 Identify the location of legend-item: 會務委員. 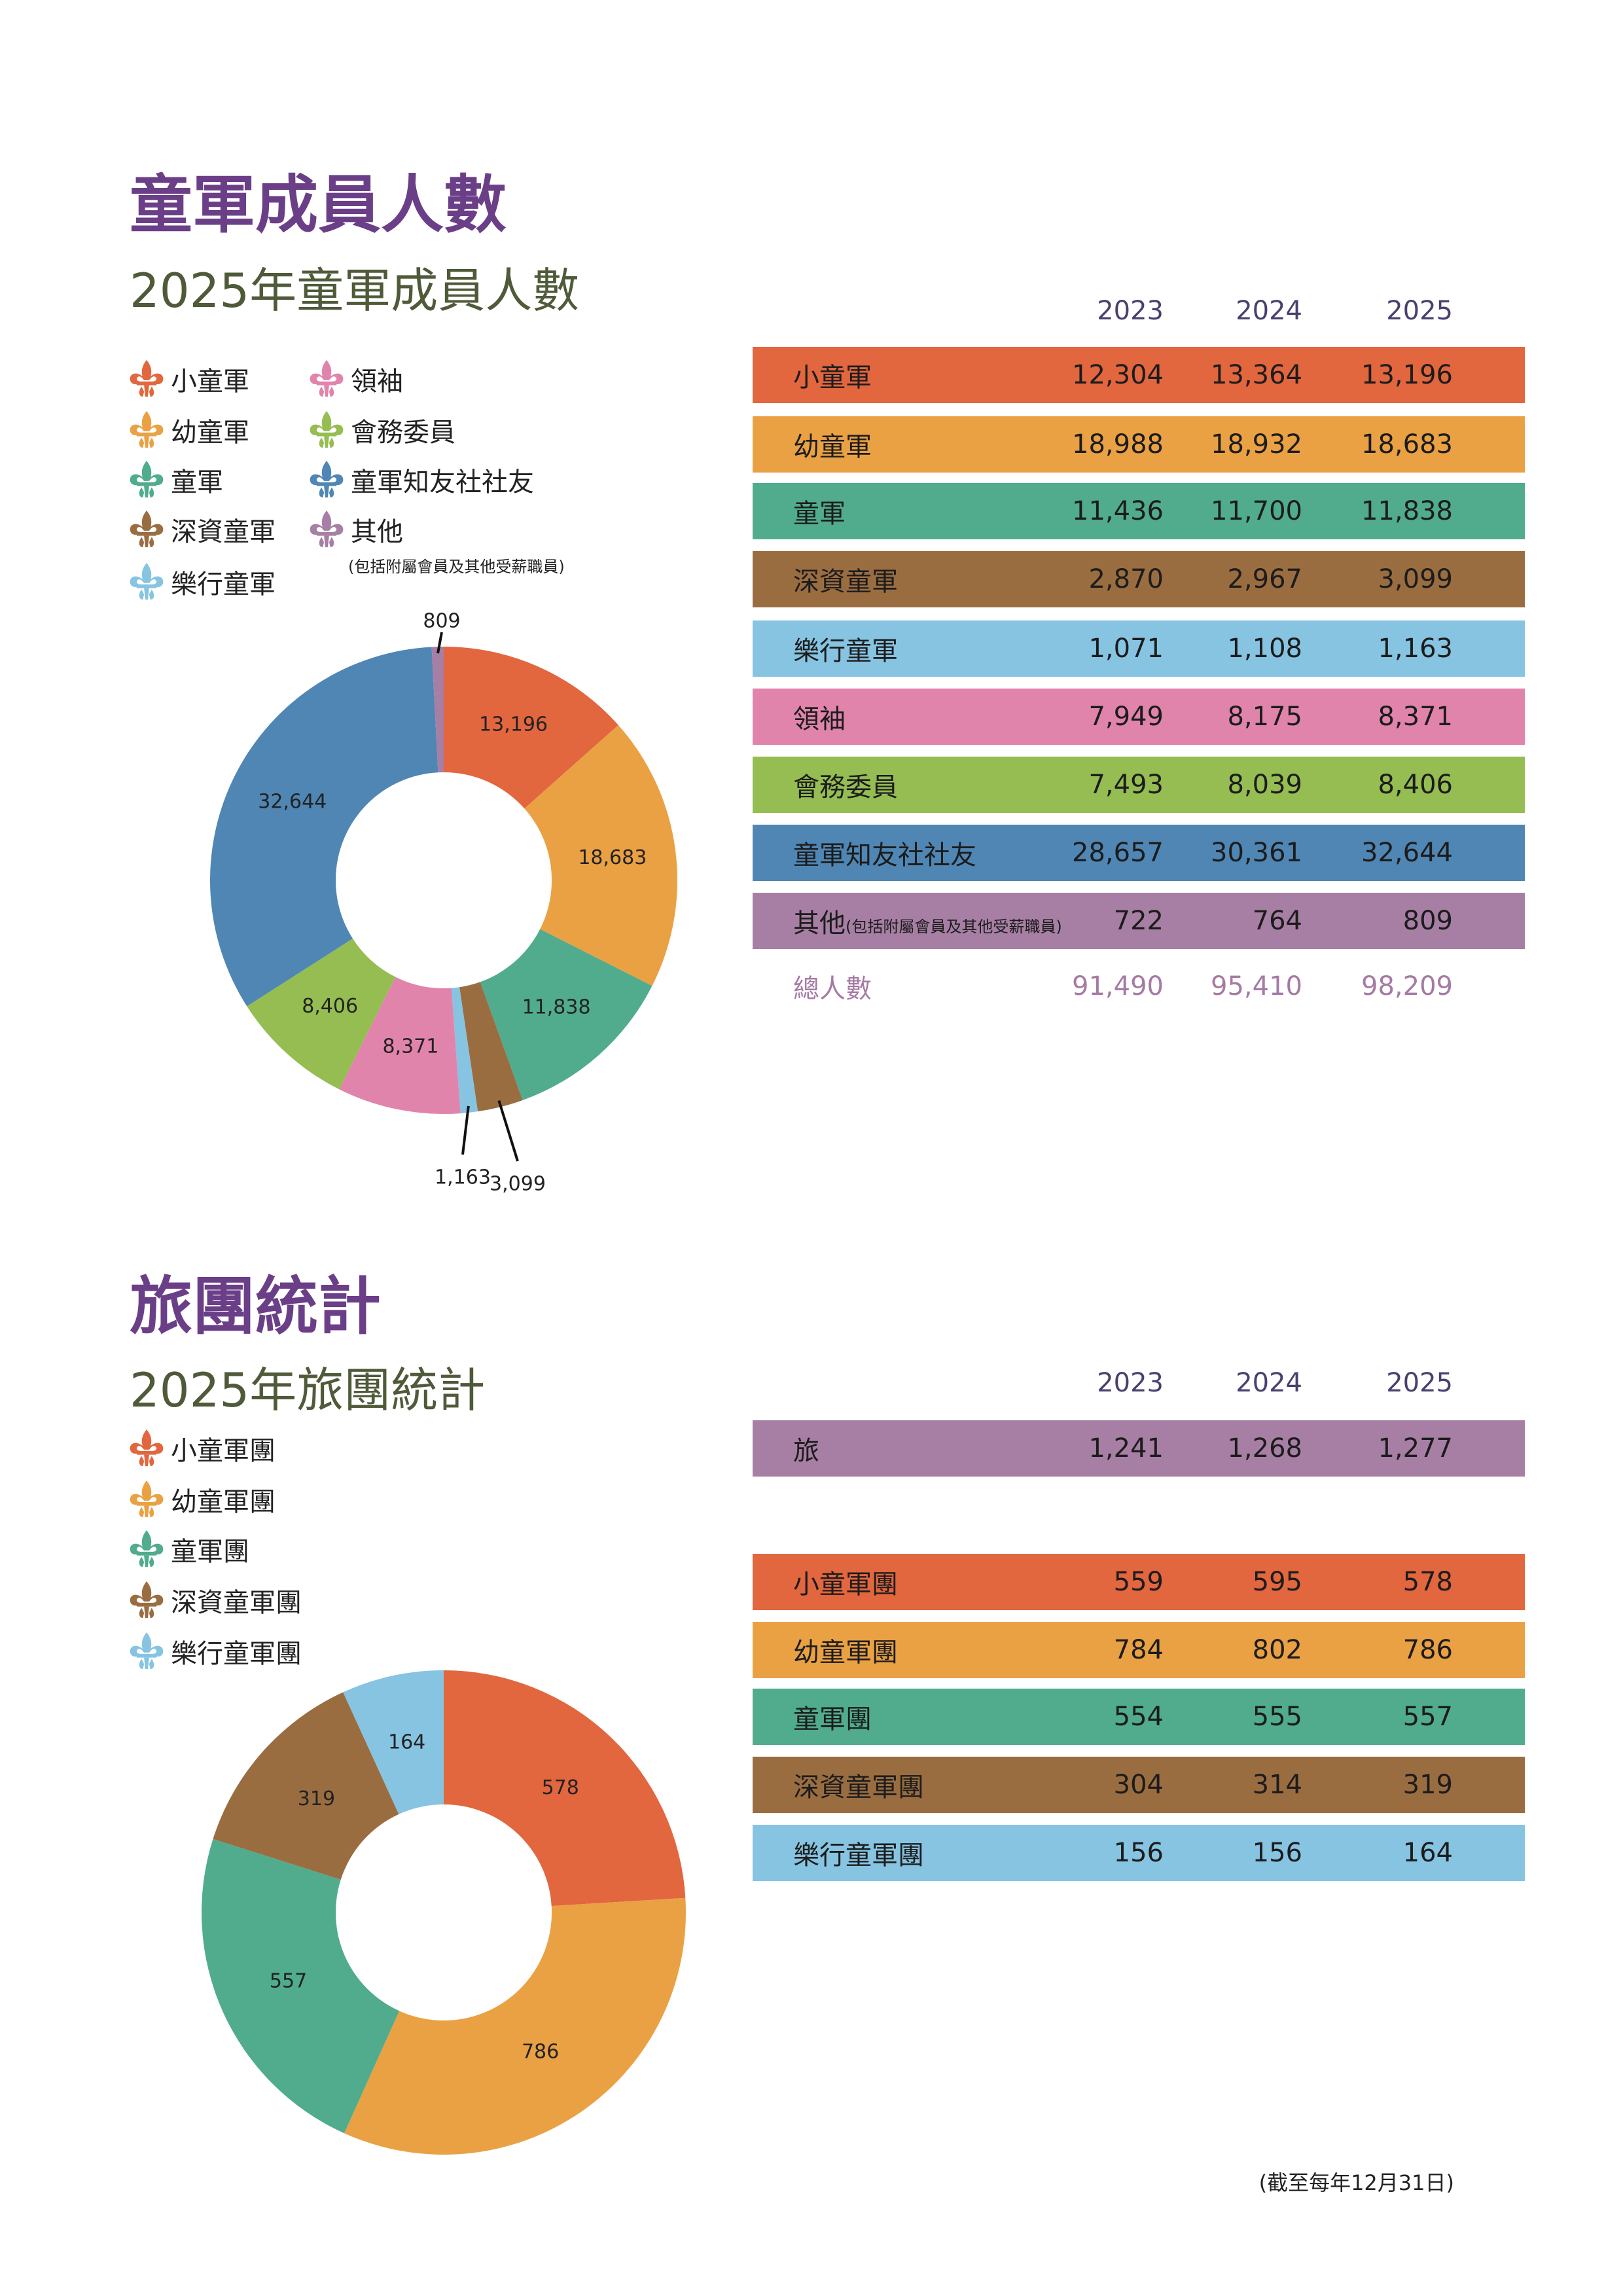
(381, 430).